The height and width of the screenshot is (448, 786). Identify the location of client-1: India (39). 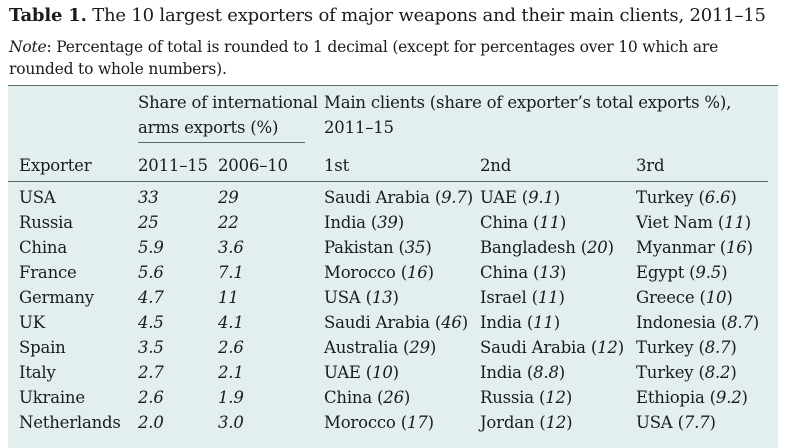
(364, 222).